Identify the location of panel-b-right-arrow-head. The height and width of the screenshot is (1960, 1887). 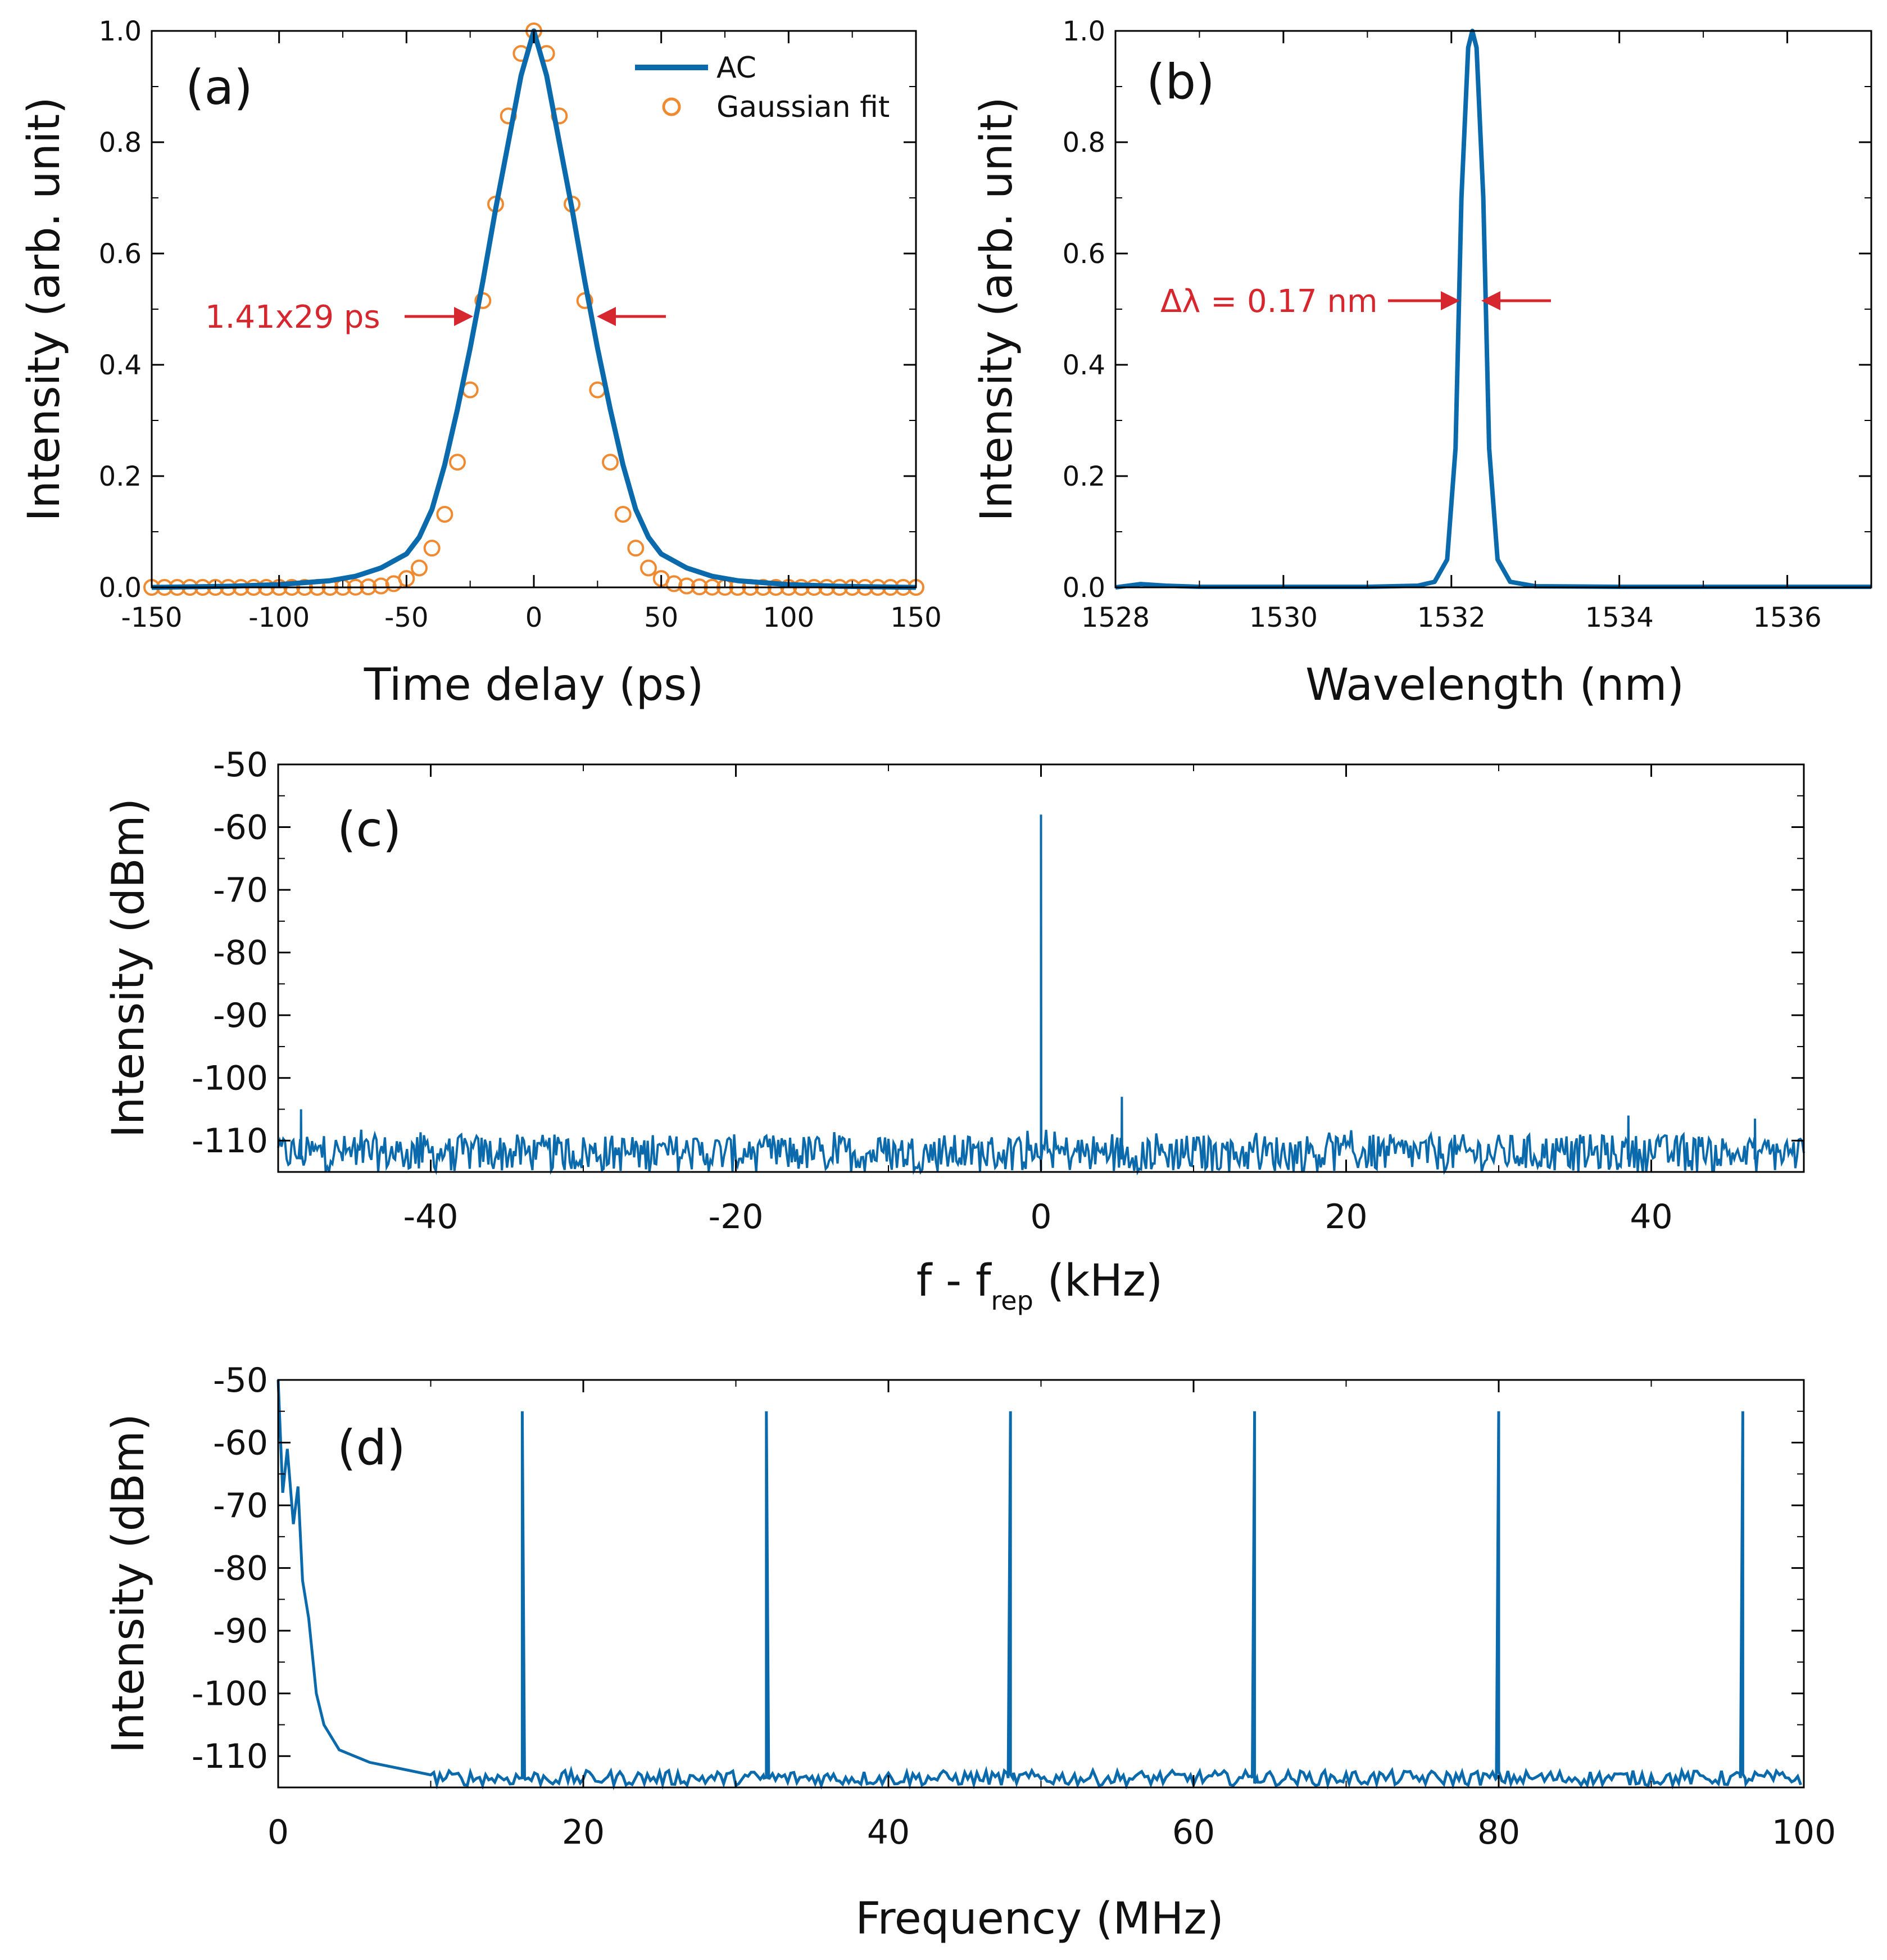
(1490, 300).